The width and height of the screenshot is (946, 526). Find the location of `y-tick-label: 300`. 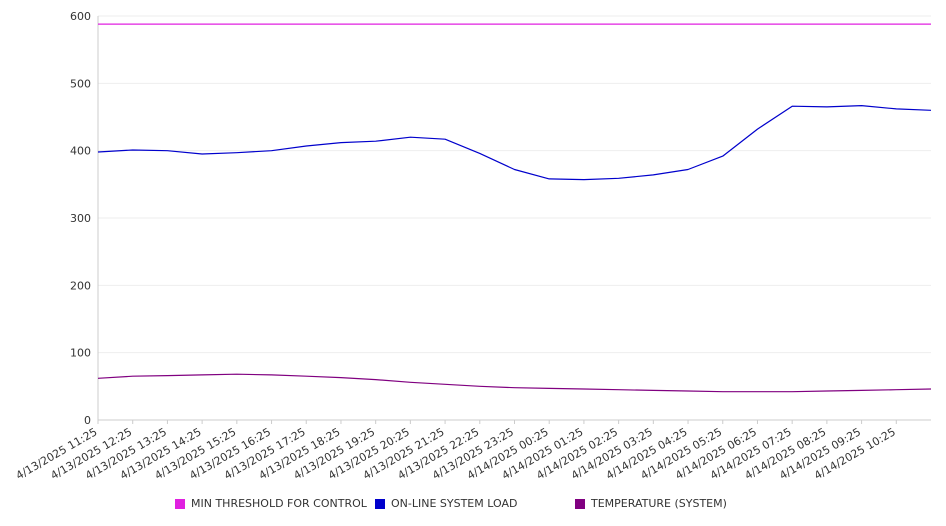

y-tick-label: 300 is located at coordinates (80, 218).